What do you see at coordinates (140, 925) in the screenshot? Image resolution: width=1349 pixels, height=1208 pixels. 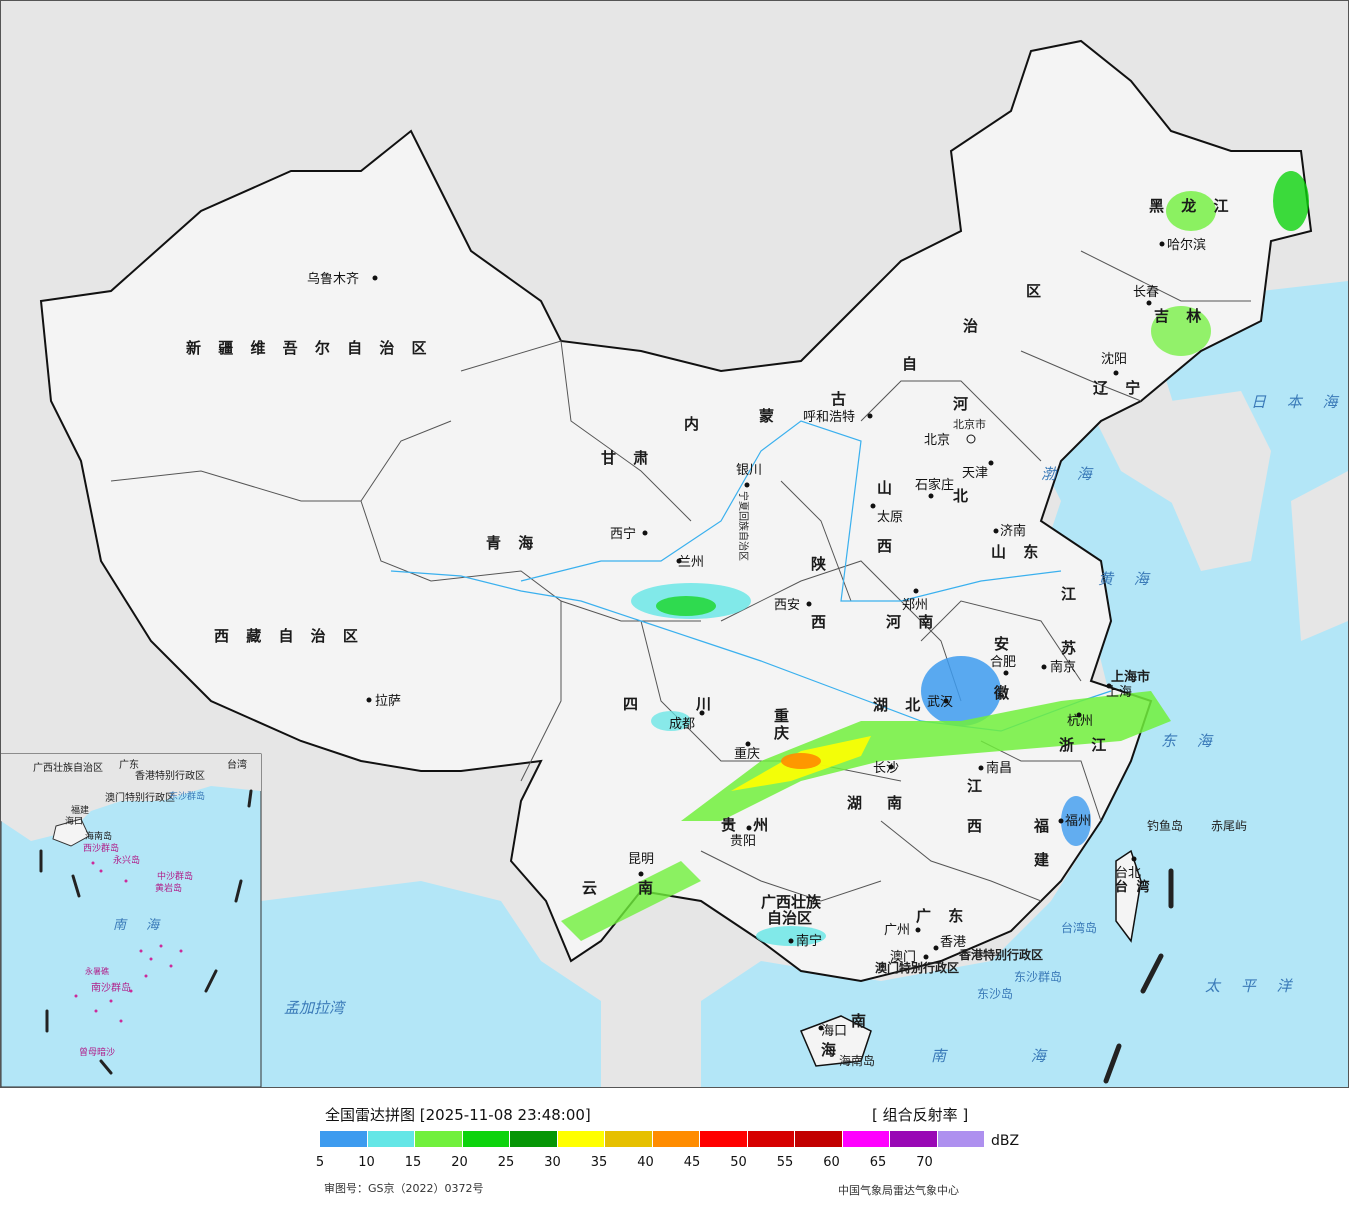 I see `svg-text: 南 海` at bounding box center [140, 925].